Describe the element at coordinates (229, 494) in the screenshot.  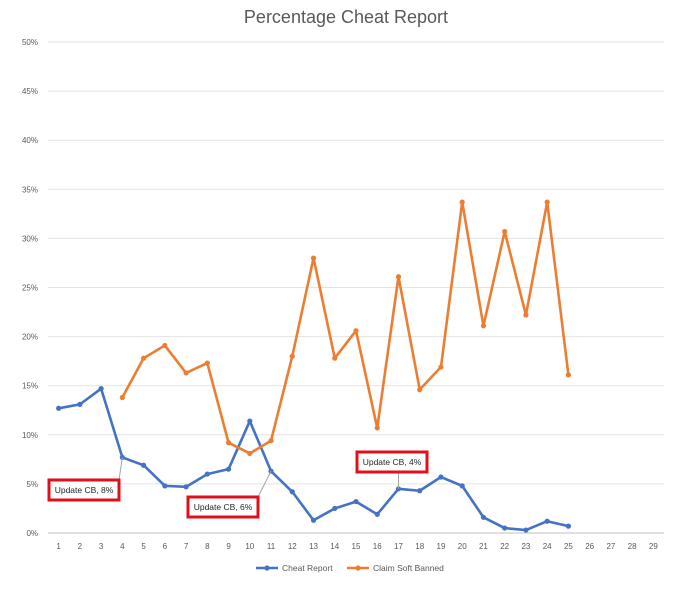
I see `annotation-callout: Update CB, 6%` at that location.